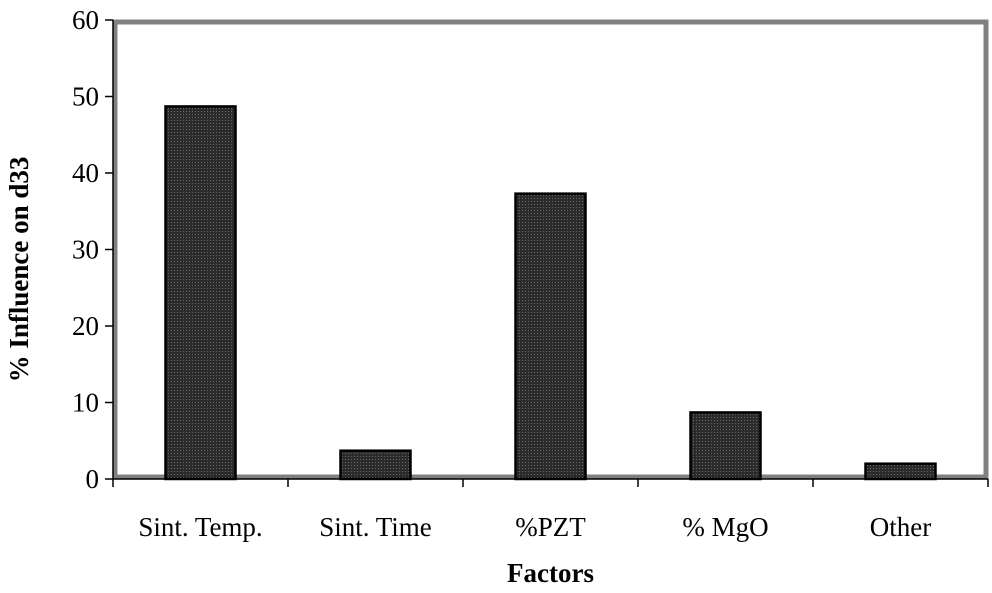  I want to click on y-tick-label: 50, so click(85, 97).